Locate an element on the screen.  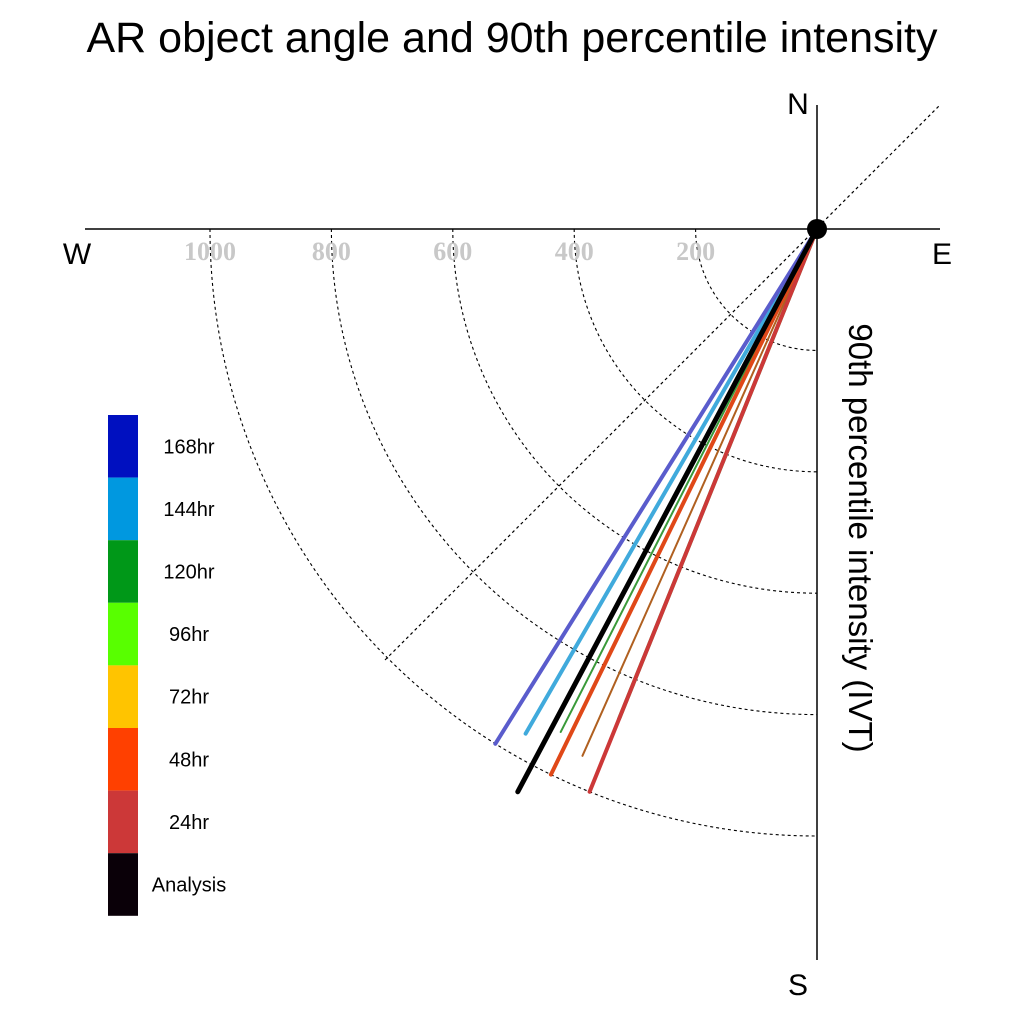
series-line-24hr is located at coordinates (703, 510).